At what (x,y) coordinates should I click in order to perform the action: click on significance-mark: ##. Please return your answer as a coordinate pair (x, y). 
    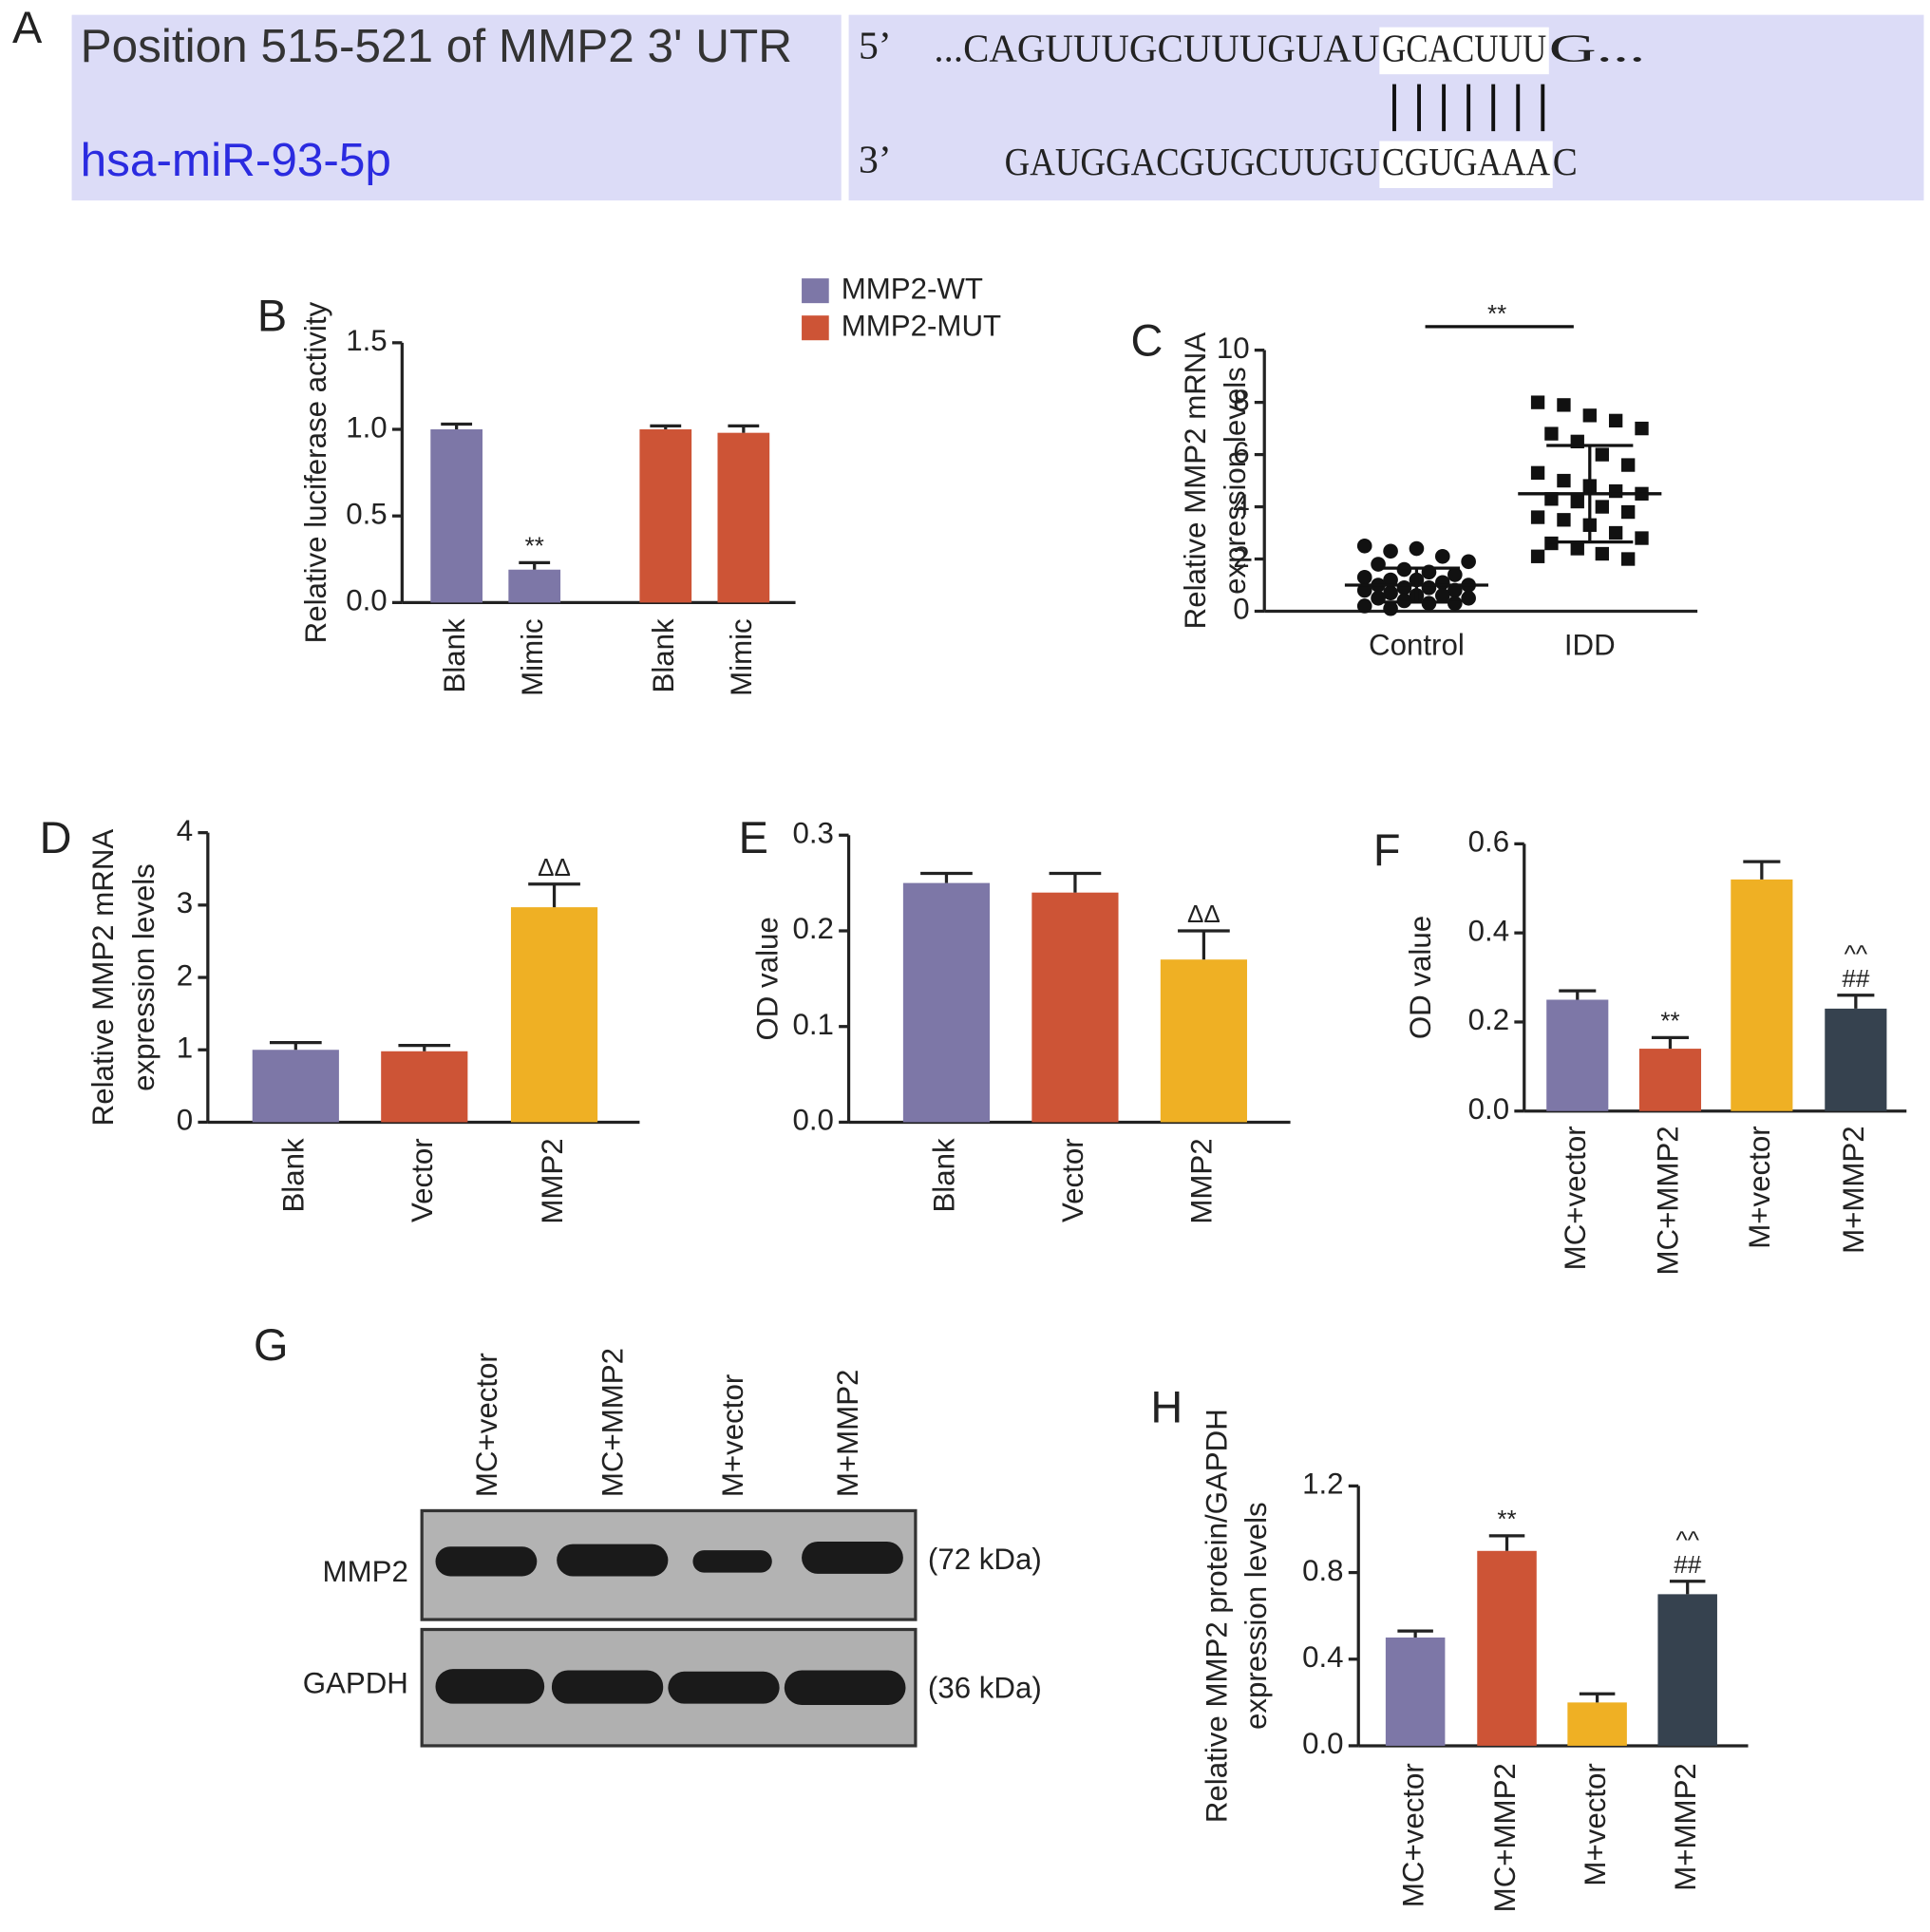
    Looking at the image, I should click on (1687, 1564).